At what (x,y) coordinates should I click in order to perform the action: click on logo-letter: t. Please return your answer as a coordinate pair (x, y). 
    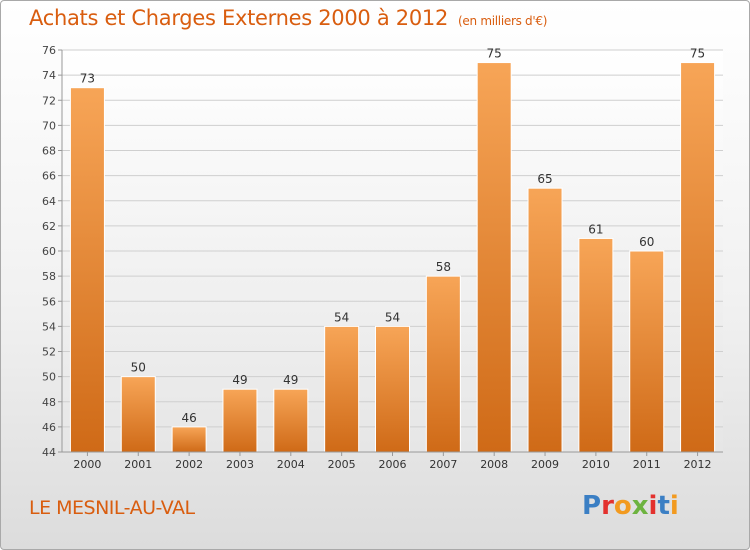
    Looking at the image, I should click on (663, 506).